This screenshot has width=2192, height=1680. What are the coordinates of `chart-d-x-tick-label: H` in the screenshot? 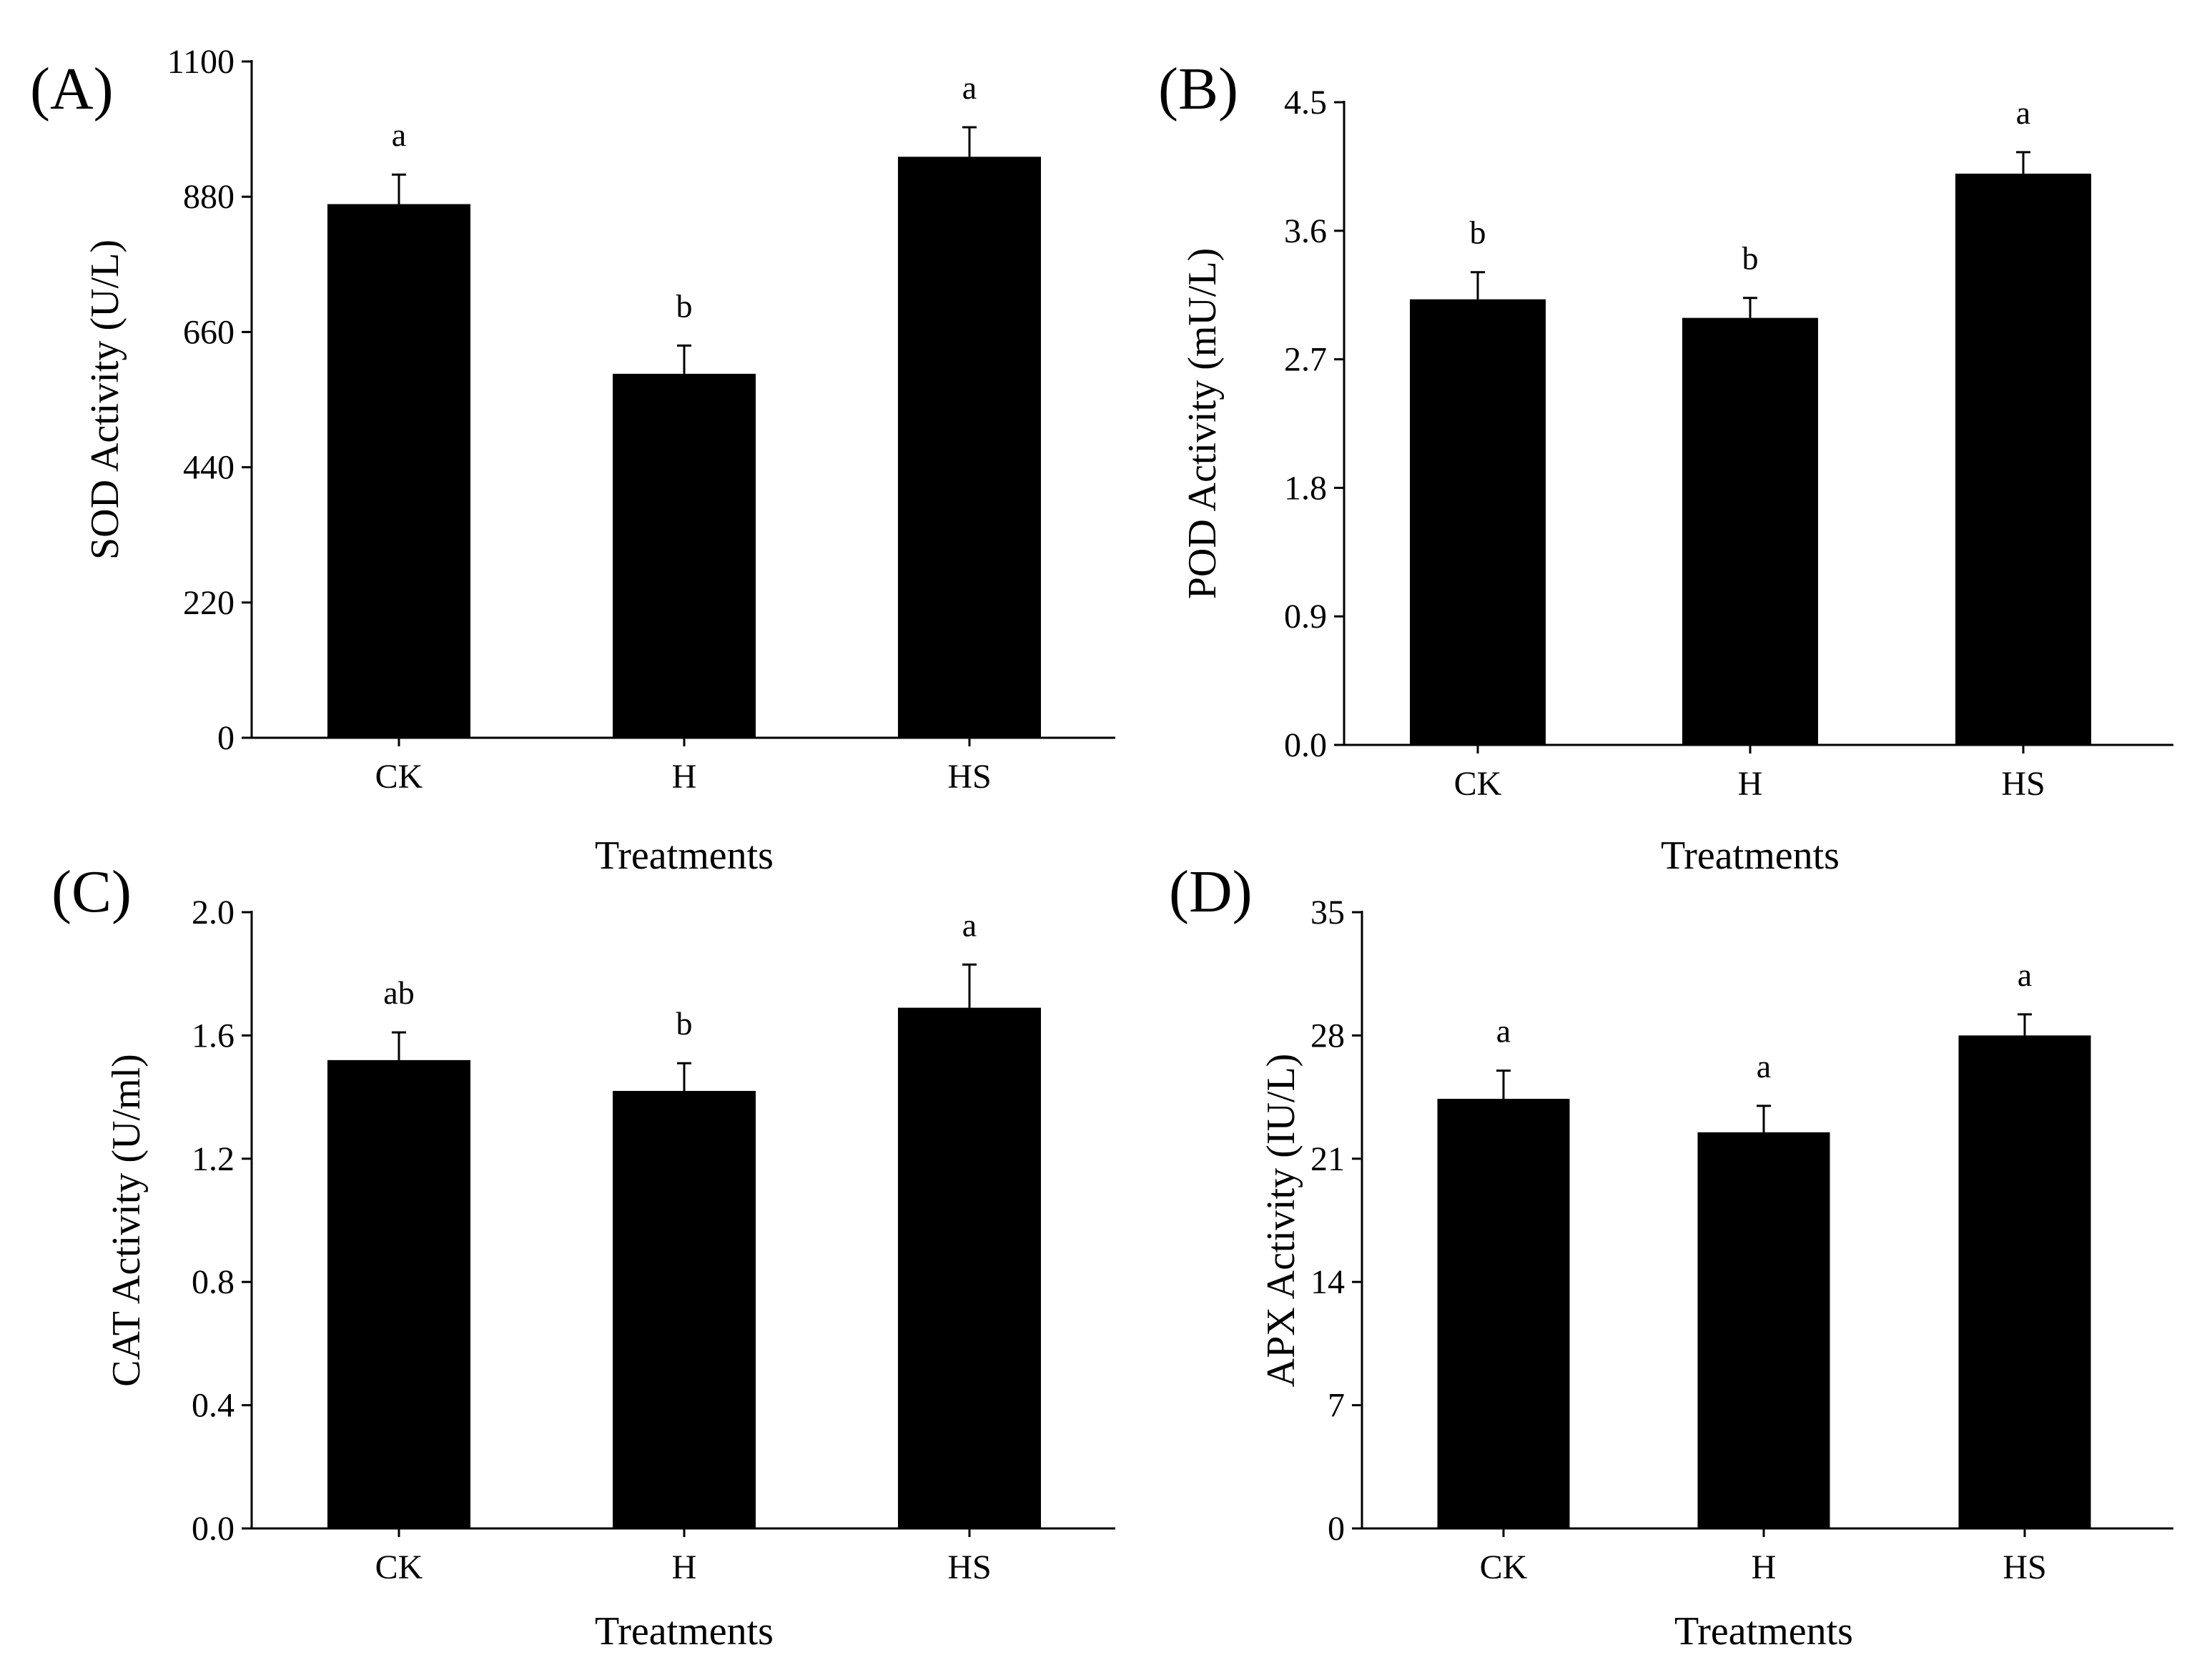 It's located at (1764, 1567).